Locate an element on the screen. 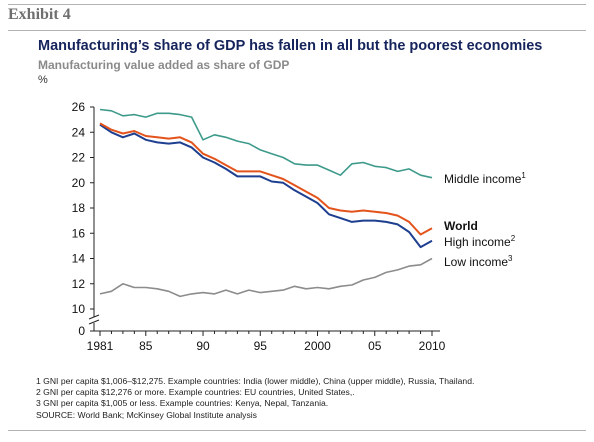 This screenshot has width=594, height=442. x-tick-label: 1981 is located at coordinates (100, 346).